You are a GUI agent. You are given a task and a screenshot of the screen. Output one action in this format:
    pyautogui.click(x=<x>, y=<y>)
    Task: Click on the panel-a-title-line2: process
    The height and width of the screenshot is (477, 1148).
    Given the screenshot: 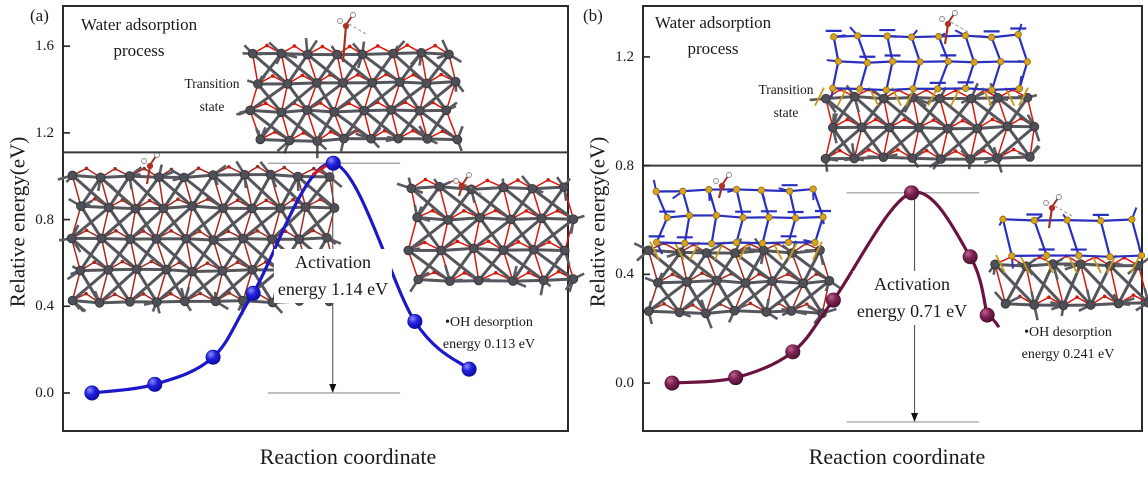 What is the action you would take?
    pyautogui.click(x=139, y=50)
    